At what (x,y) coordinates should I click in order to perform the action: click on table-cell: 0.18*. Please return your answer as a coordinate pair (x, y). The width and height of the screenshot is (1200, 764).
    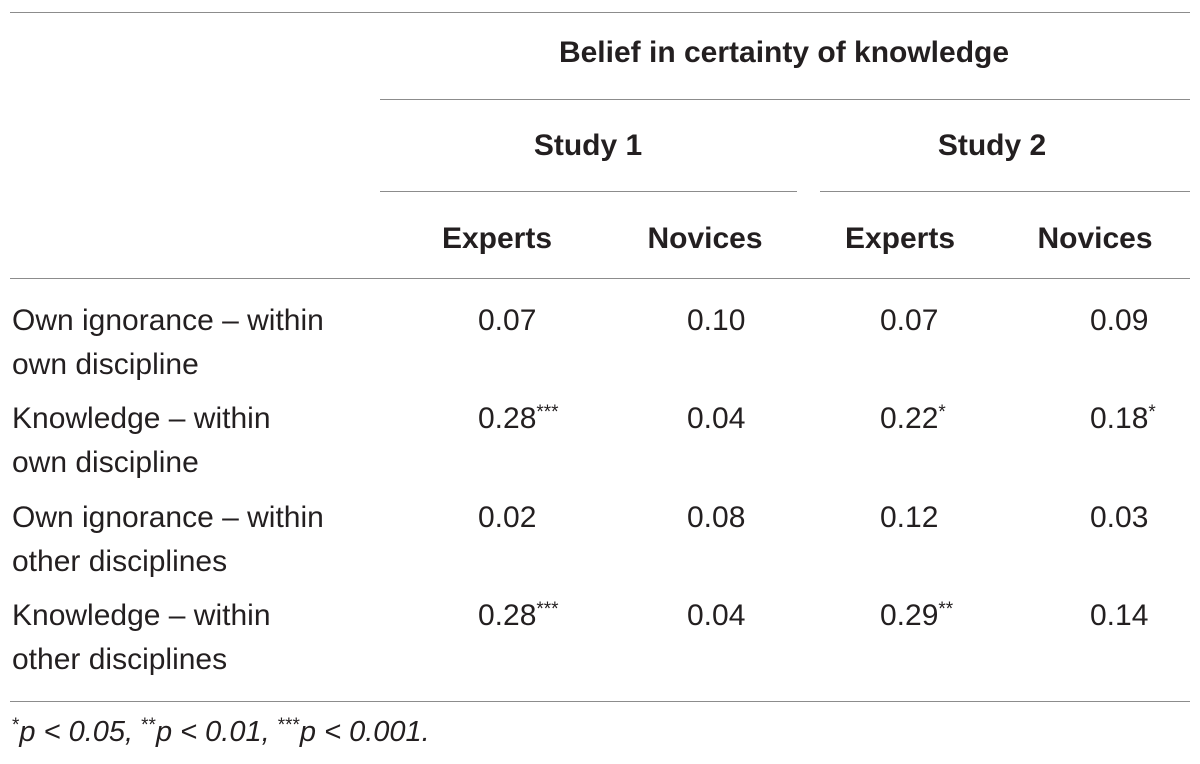
    Looking at the image, I should click on (1123, 418).